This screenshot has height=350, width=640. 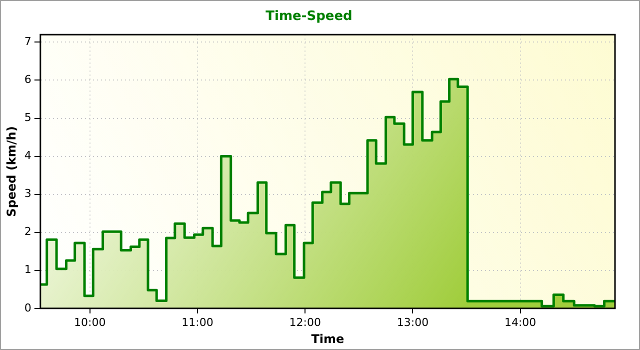 What do you see at coordinates (309, 16) in the screenshot?
I see `chart-title: Time-Speed` at bounding box center [309, 16].